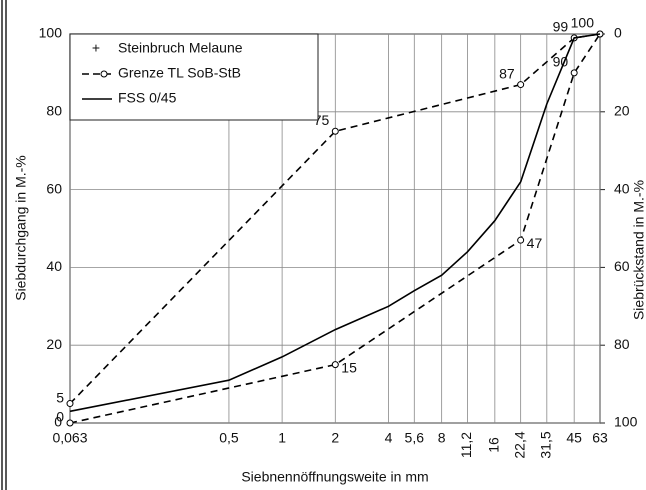 Image resolution: width=646 pixels, height=490 pixels. Describe the element at coordinates (104, 74) in the screenshot. I see `legend-marker` at that location.